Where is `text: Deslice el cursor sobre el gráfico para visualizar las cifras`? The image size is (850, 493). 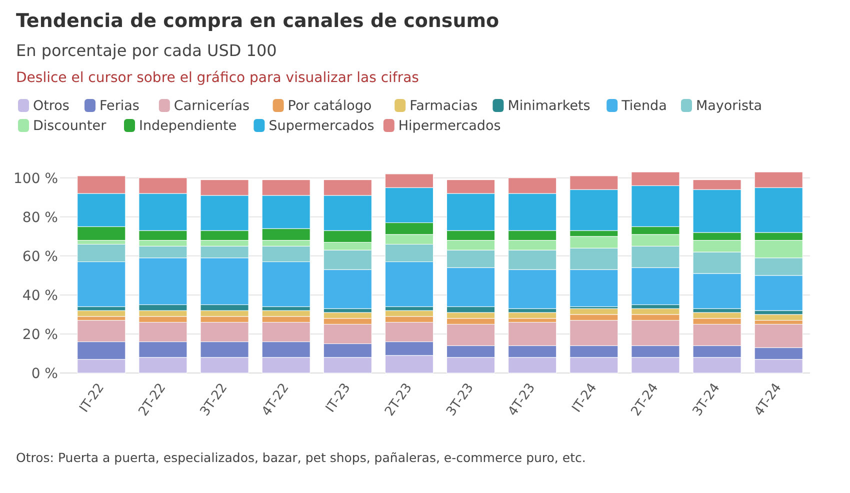
text: Deslice el cursor sobre el gráfico para visualizar las cifras is located at coordinates (217, 78).